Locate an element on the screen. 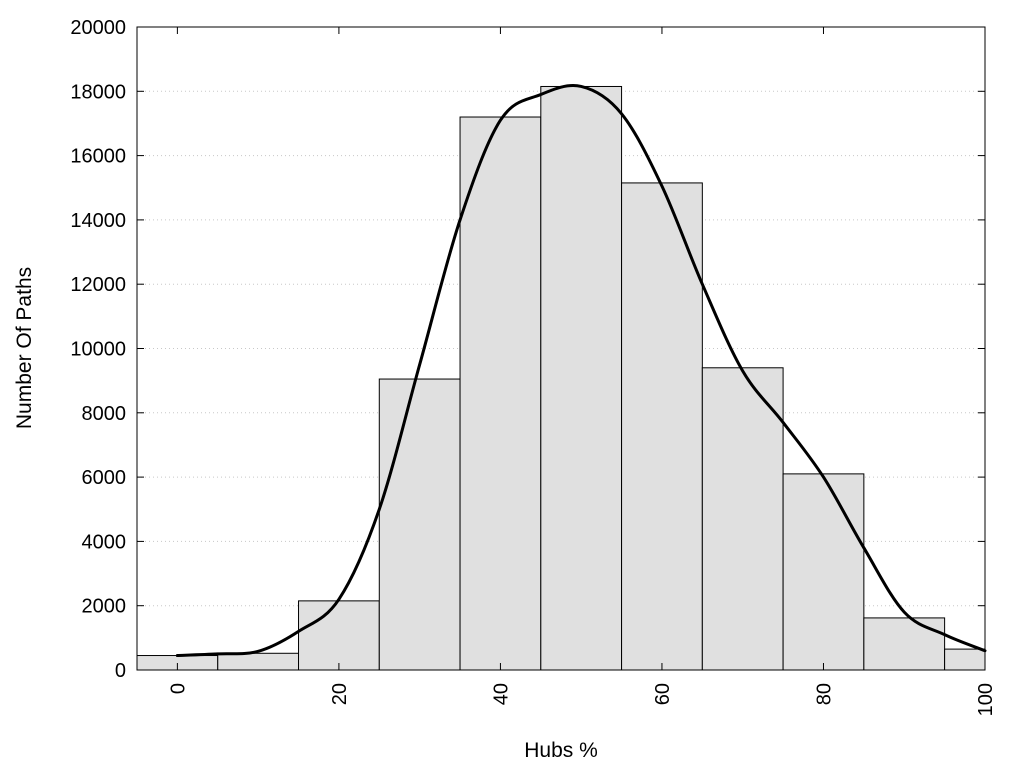  x-tick-label: 20 is located at coordinates (340, 694).